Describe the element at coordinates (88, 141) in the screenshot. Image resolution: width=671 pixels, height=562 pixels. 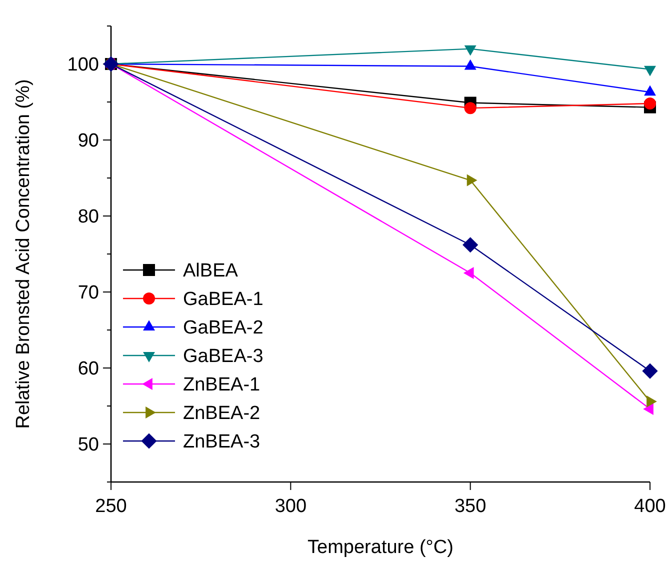
I see `y-tick-label: 90` at that location.